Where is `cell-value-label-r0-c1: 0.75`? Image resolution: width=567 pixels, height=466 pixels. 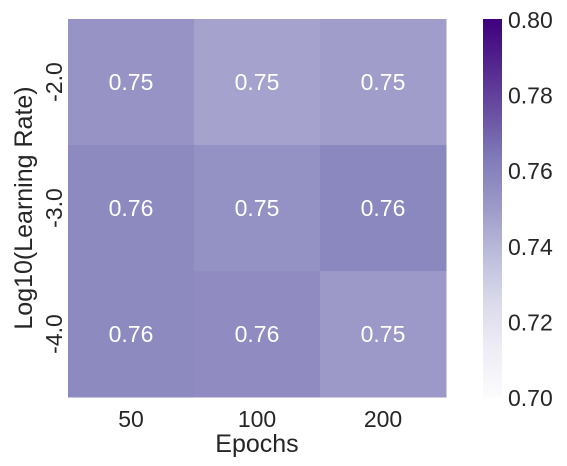
cell-value-label-r0-c1: 0.75 is located at coordinates (257, 82).